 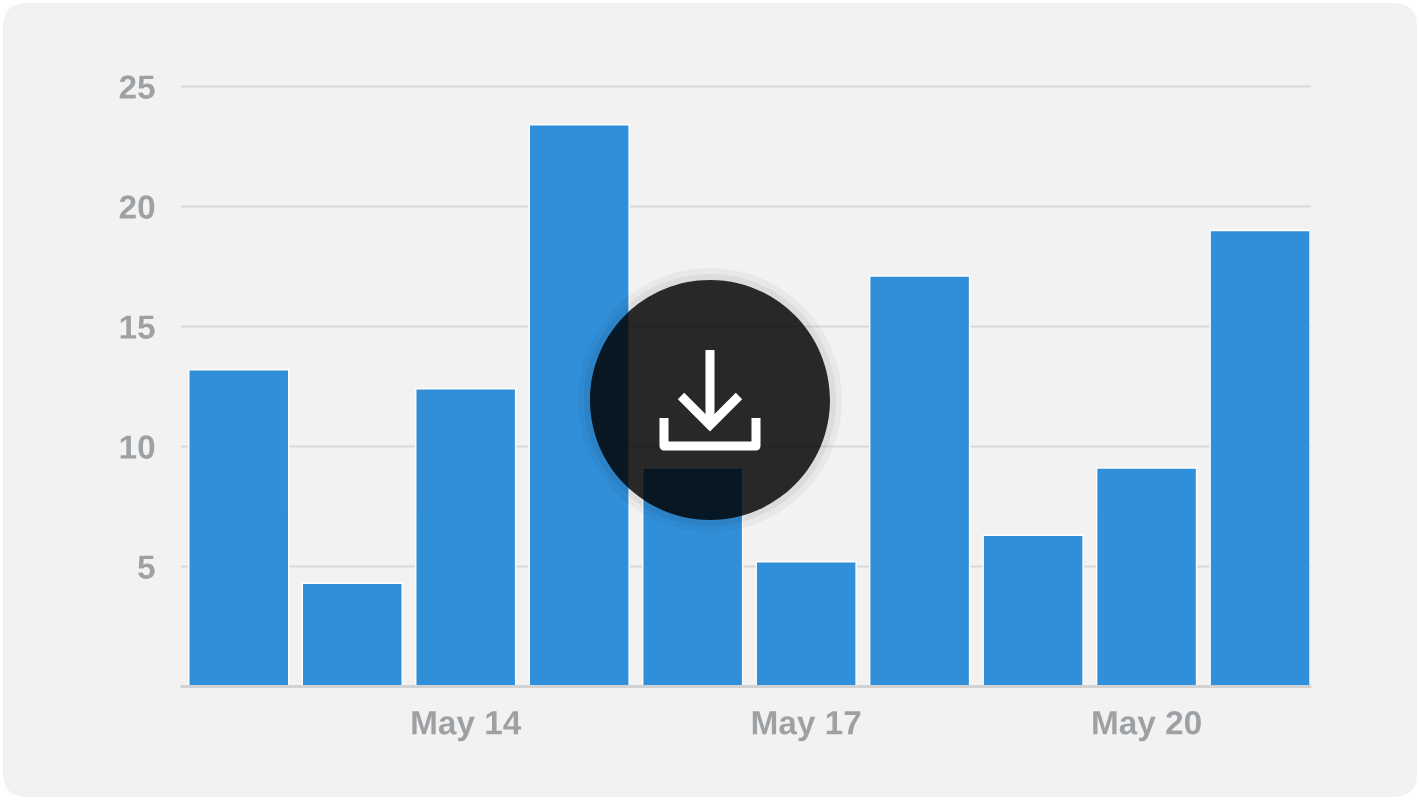 What do you see at coordinates (137, 87) in the screenshot?
I see `y-tick-label: 25` at bounding box center [137, 87].